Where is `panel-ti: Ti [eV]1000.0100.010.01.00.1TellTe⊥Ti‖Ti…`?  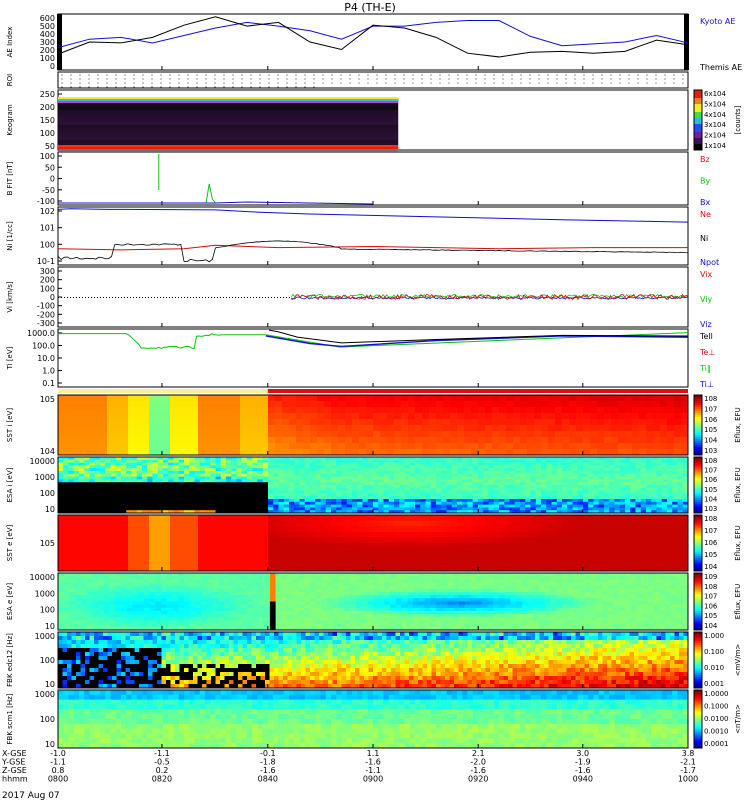 panel-ti: Ti [eV]1000.0100.010.01.00.1TellTe⊥Ti‖Ti… is located at coordinates (360, 358).